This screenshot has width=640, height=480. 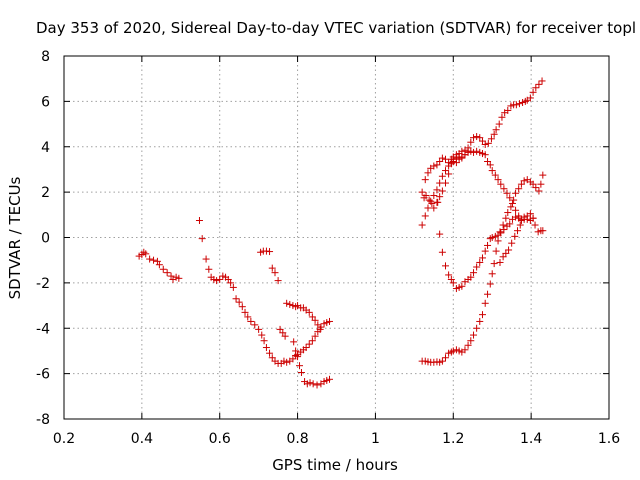 I want to click on y-tick-label: 4, so click(x=45, y=148).